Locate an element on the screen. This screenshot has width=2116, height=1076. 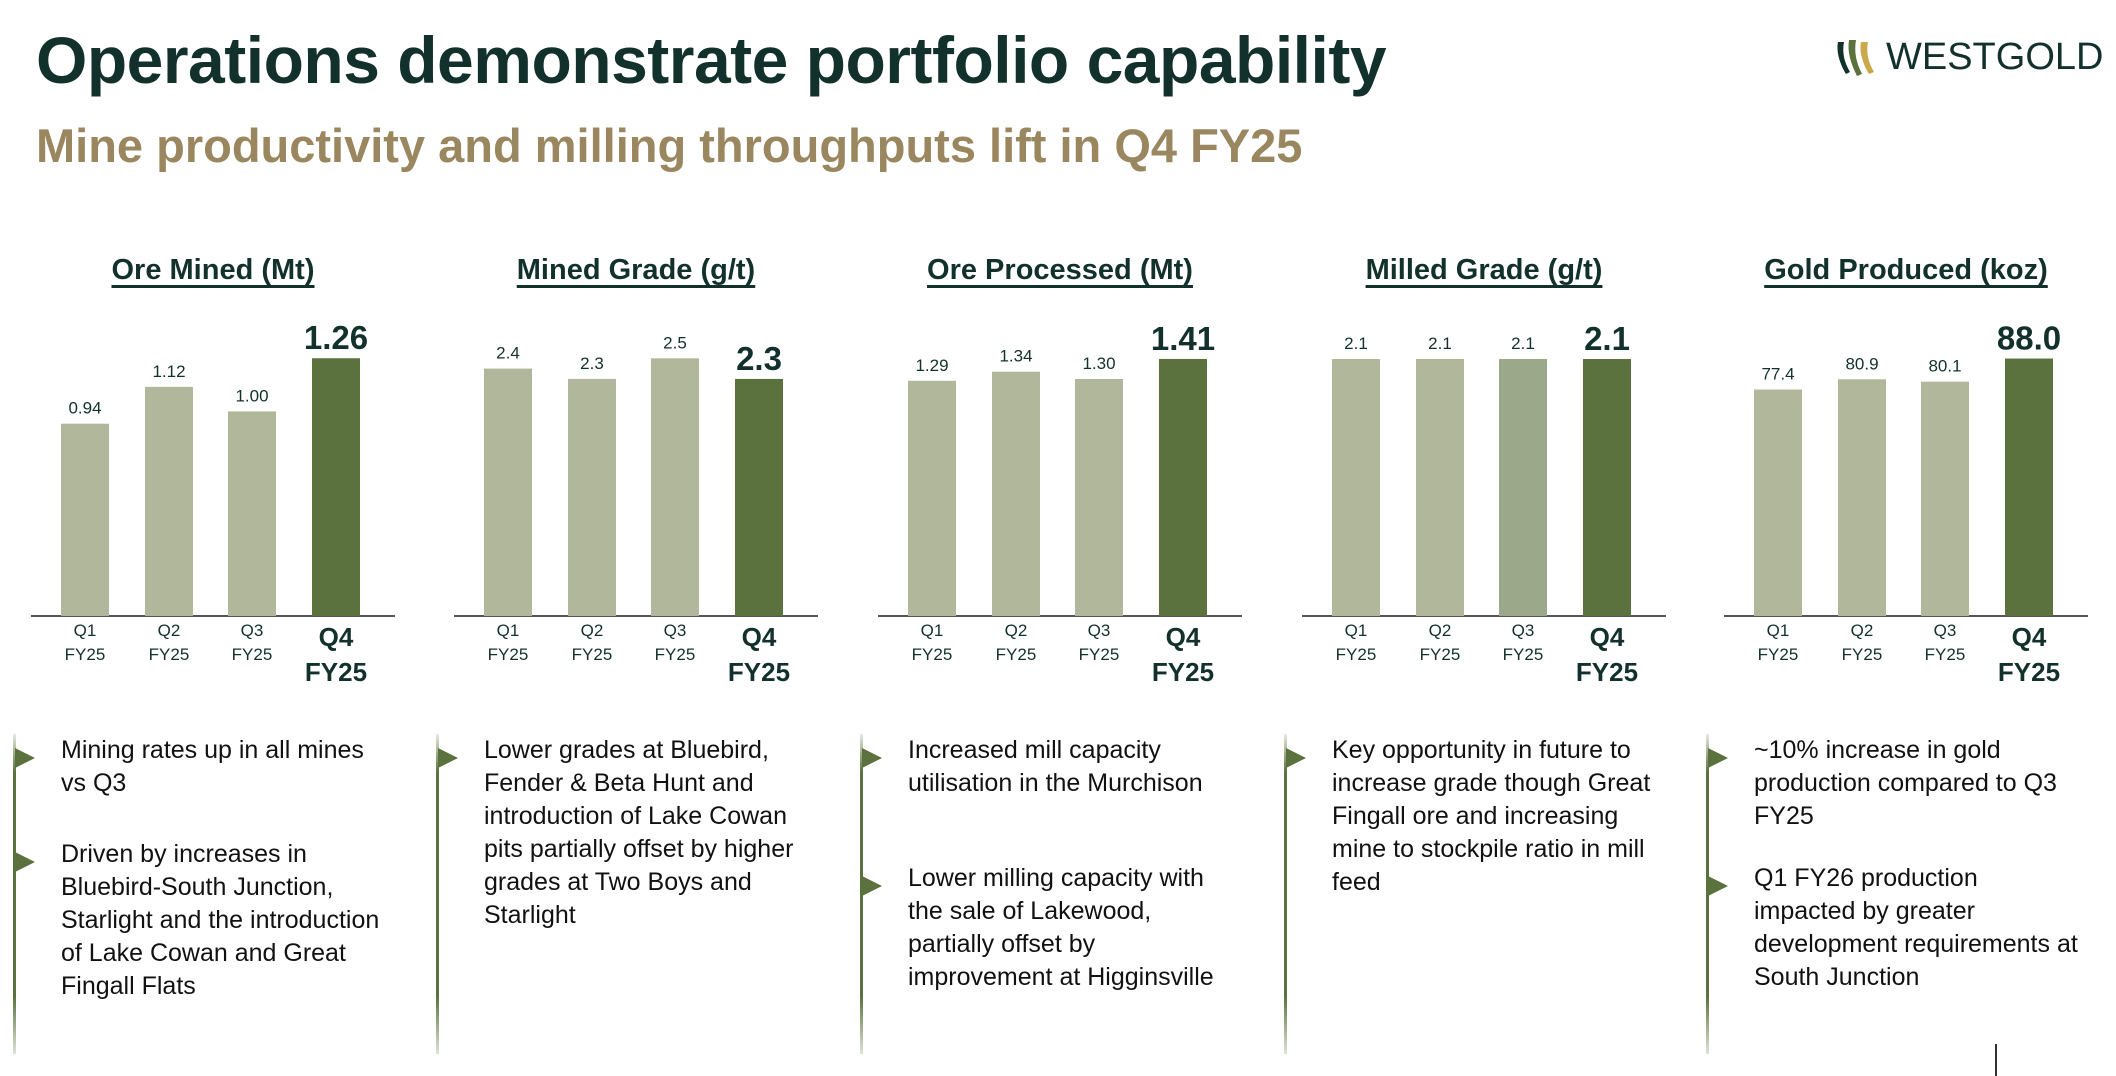
data-label: 1.30 is located at coordinates (1098, 363).